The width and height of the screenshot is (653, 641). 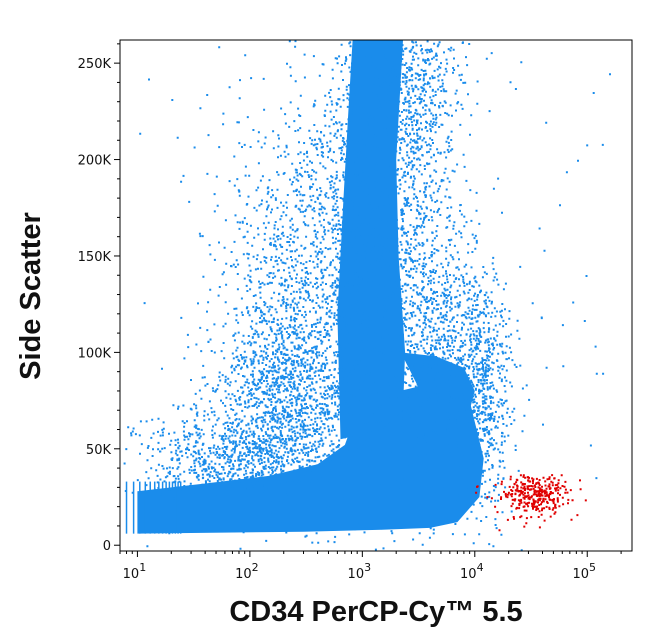 I want to click on y-tick-label: 150K, so click(x=95, y=257).